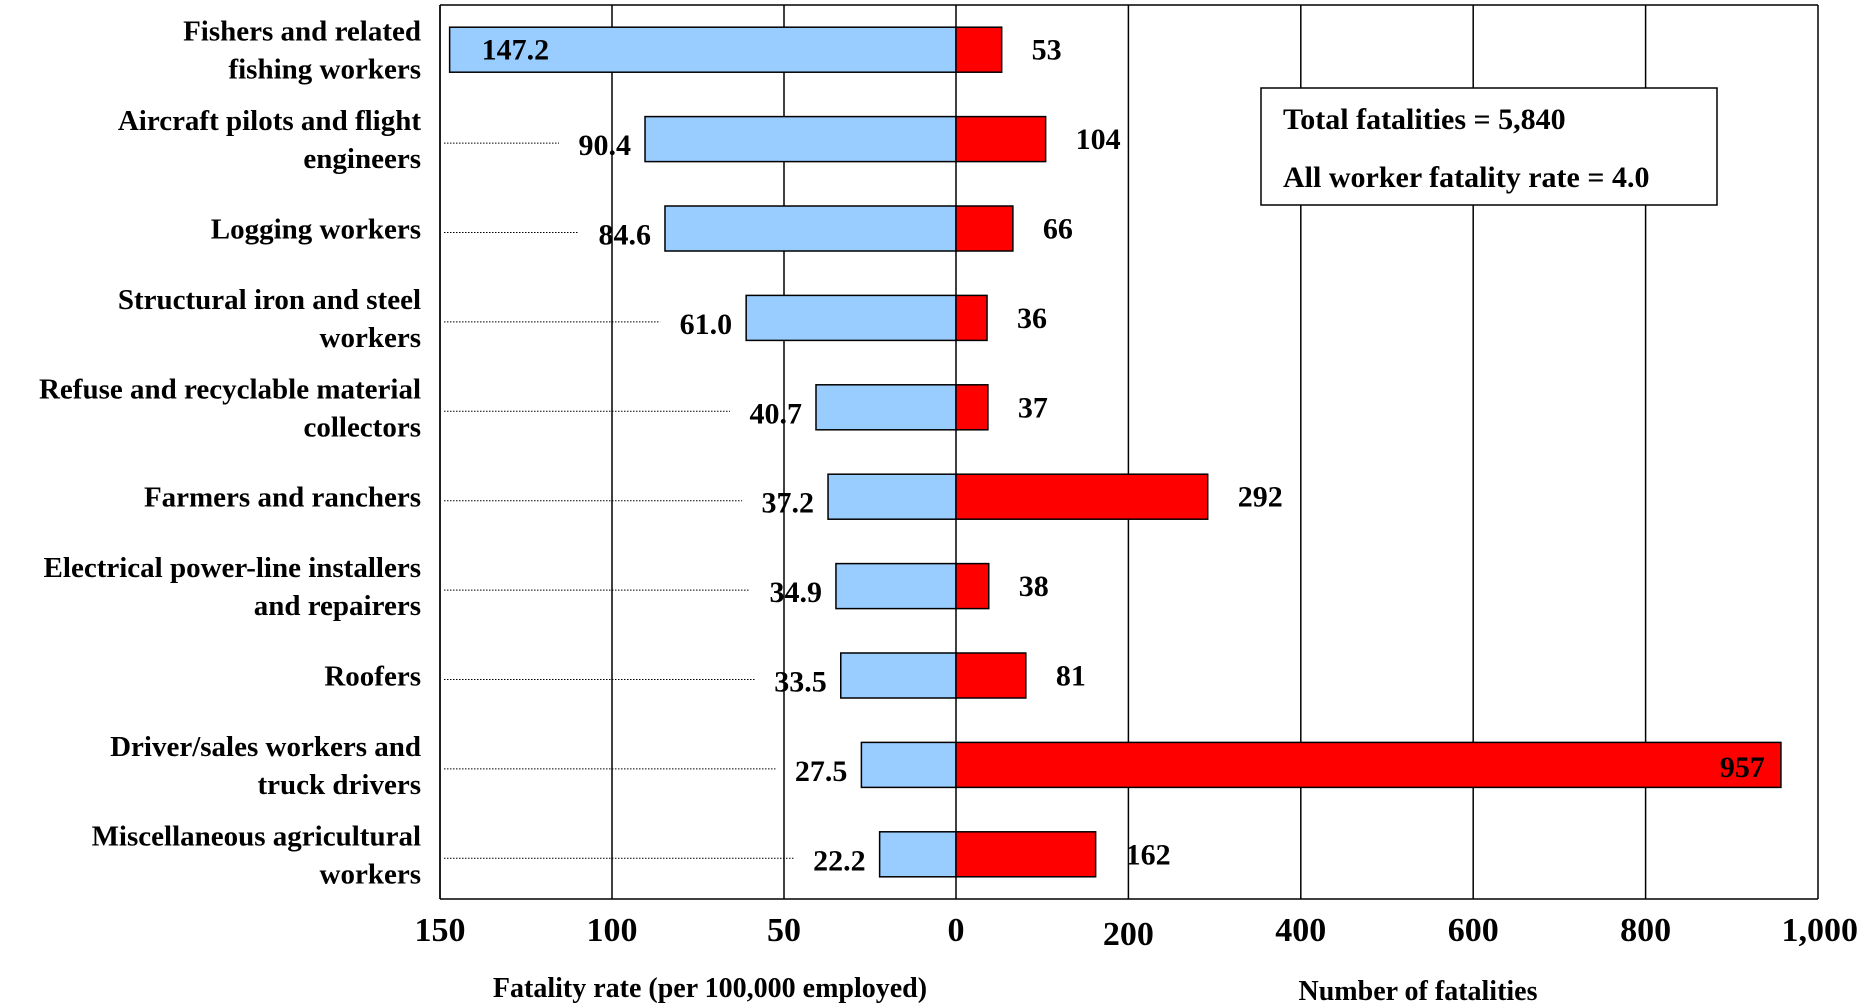  What do you see at coordinates (372, 677) in the screenshot?
I see `category-label: Roofers` at bounding box center [372, 677].